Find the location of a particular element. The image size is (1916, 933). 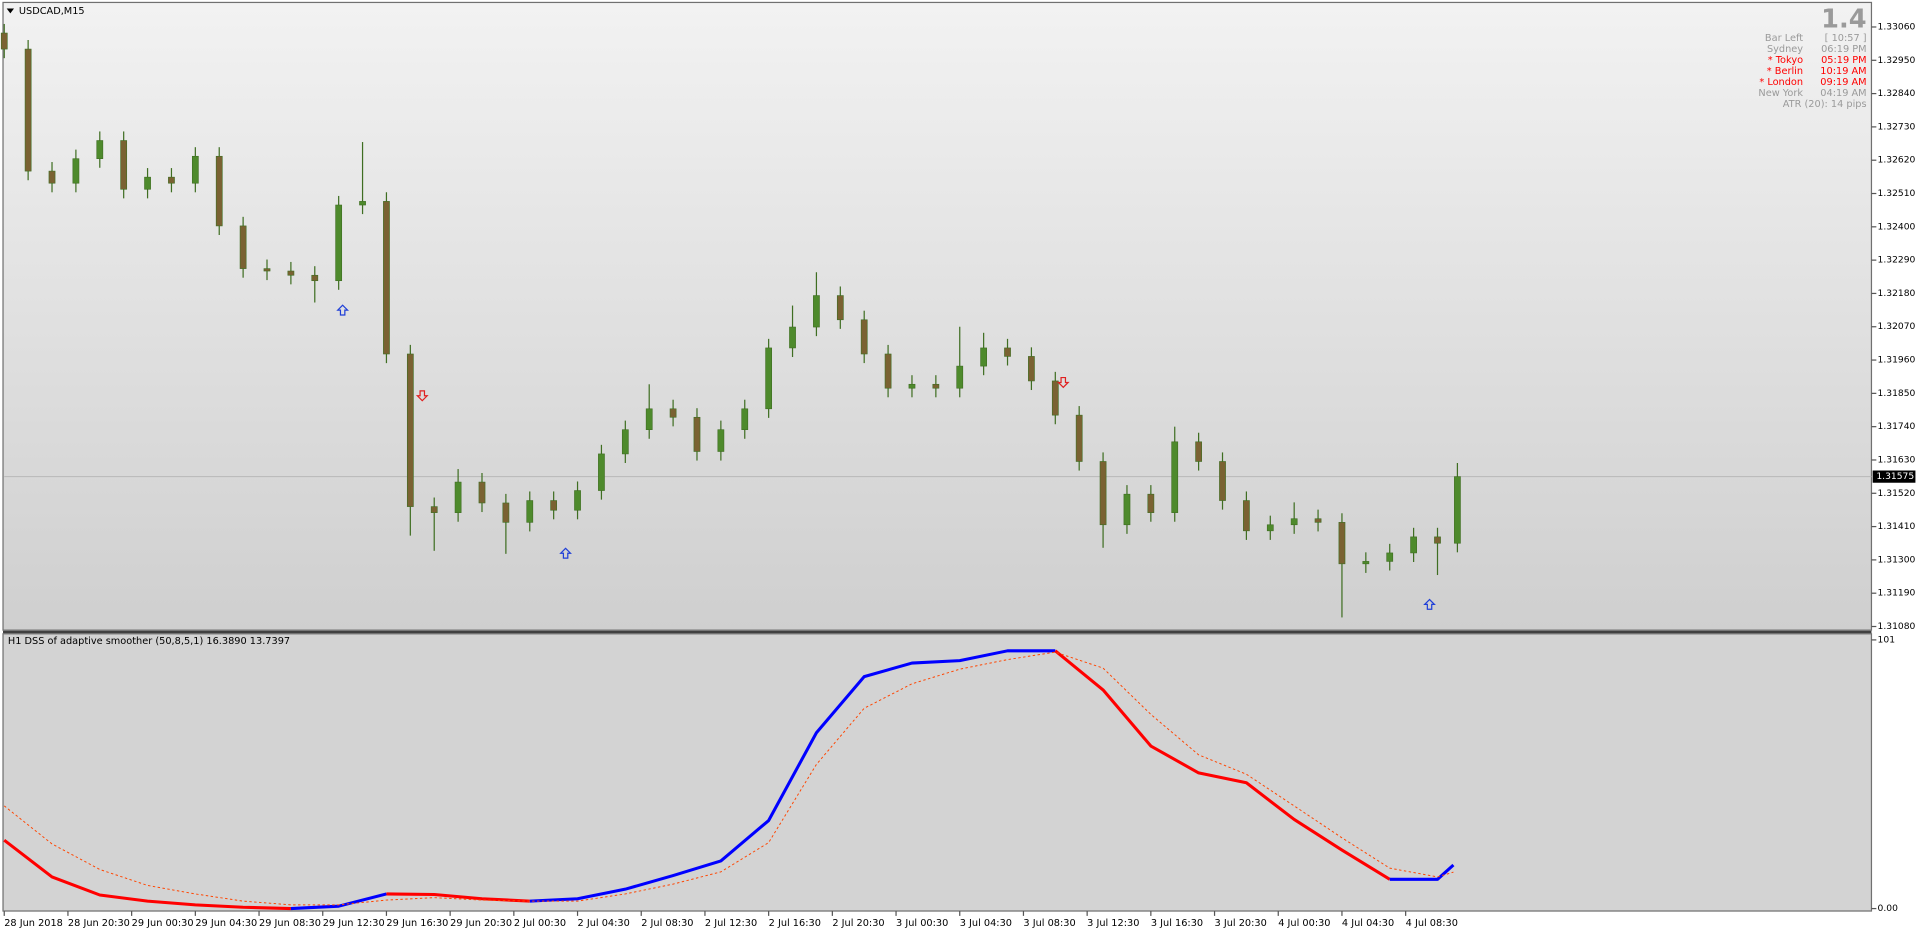

x-tick-label: 2 Jul 04:30 is located at coordinates (604, 923).